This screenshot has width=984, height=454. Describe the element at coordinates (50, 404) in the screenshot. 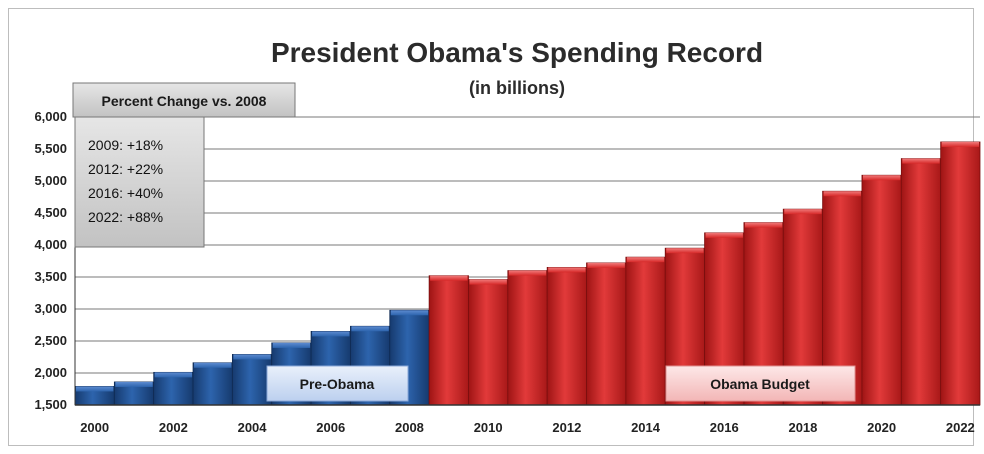

I see `y-tick-label: 1,500` at that location.